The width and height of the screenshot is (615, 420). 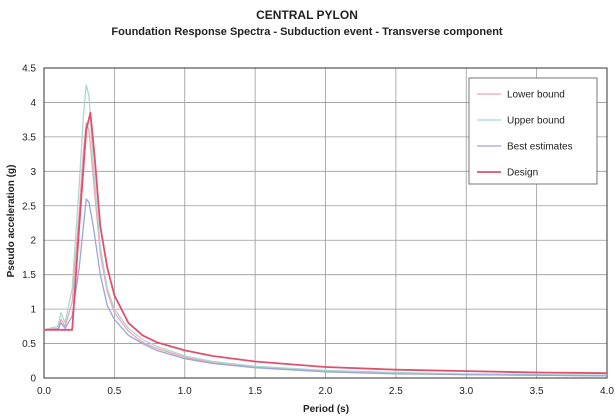 I want to click on x-tick-label: 4.0, so click(x=607, y=391).